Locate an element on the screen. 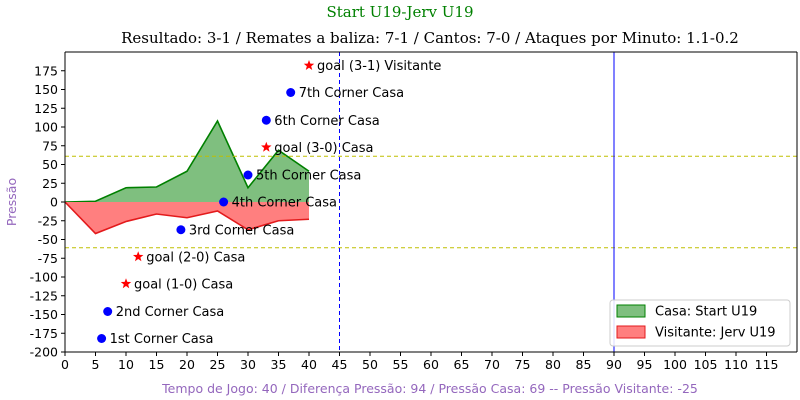 The height and width of the screenshot is (400, 800). y-axis-label: Pressão is located at coordinates (11, 202).